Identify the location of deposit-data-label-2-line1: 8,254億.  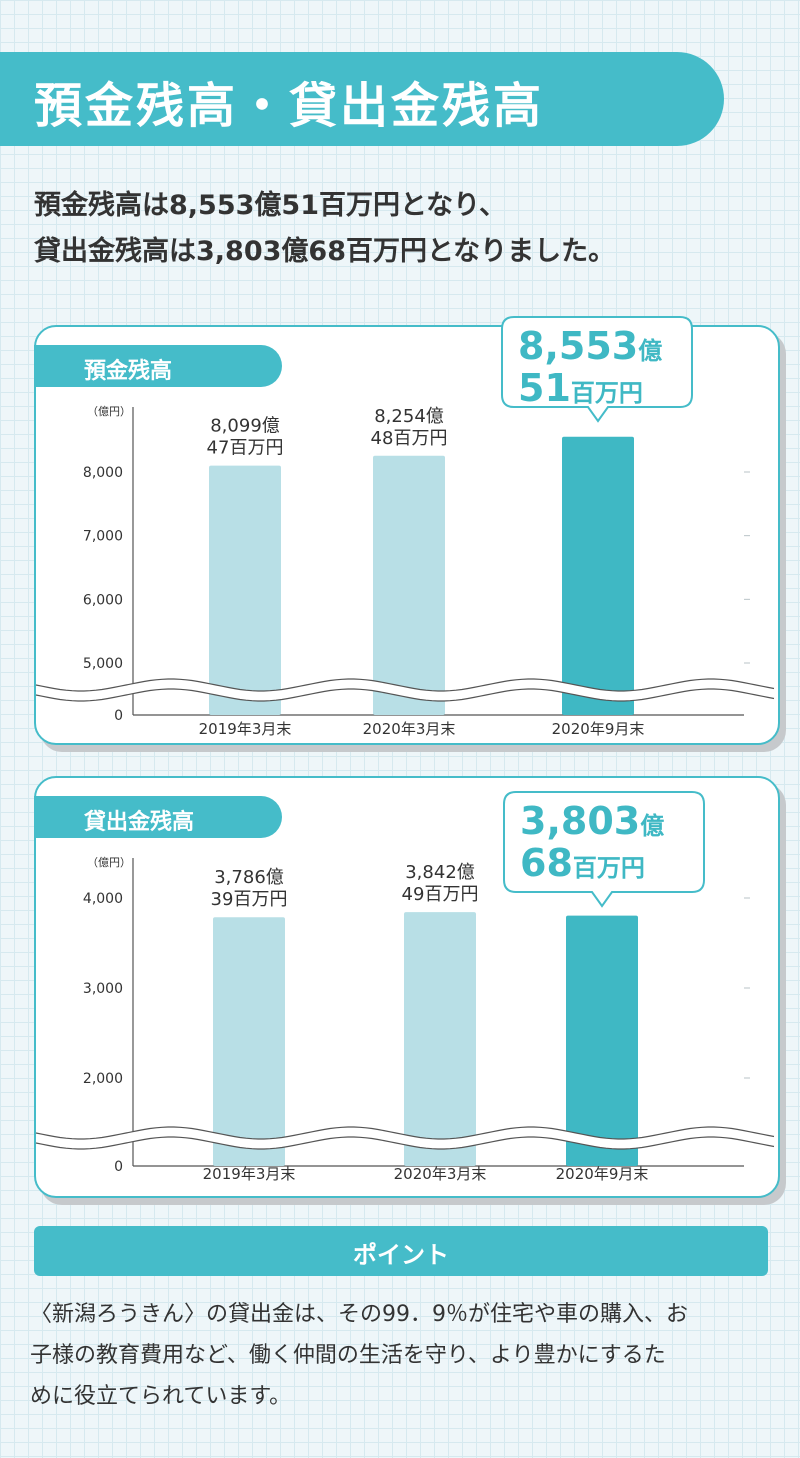
(409, 416).